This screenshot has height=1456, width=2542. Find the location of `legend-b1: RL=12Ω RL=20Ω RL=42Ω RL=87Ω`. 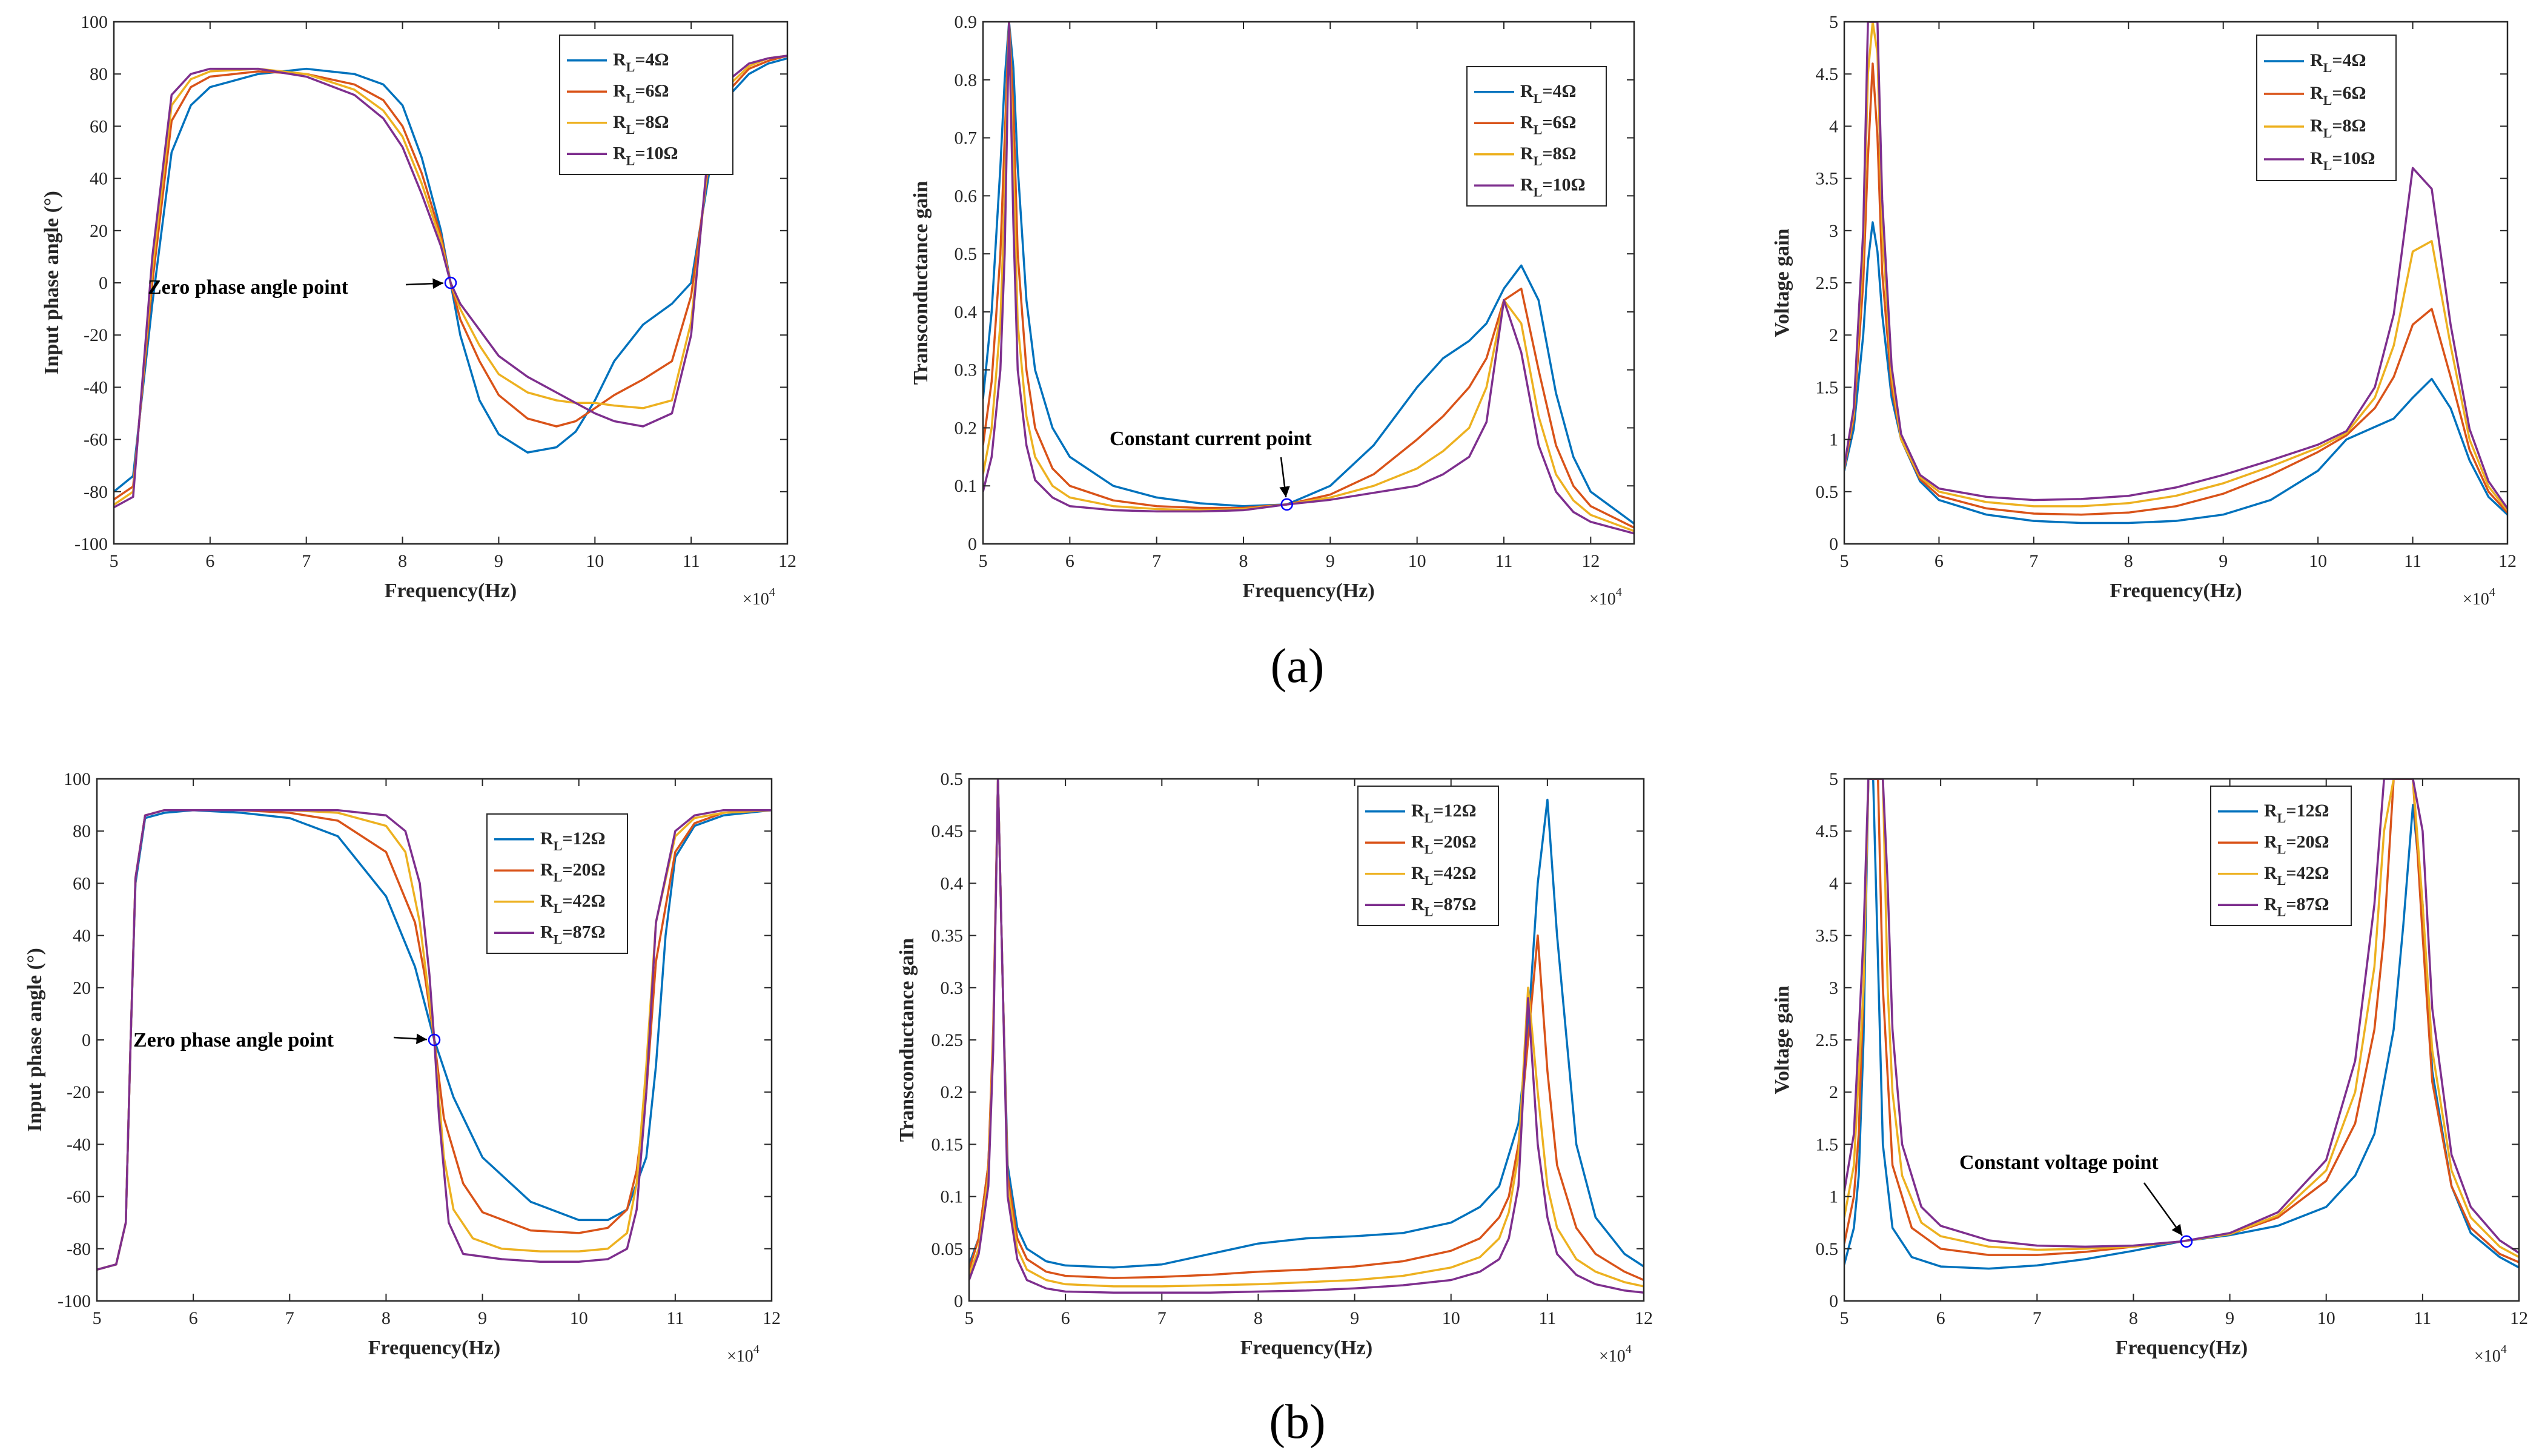

legend-b1: RL=12Ω RL=20Ω RL=42Ω RL=87Ω is located at coordinates (557, 883).